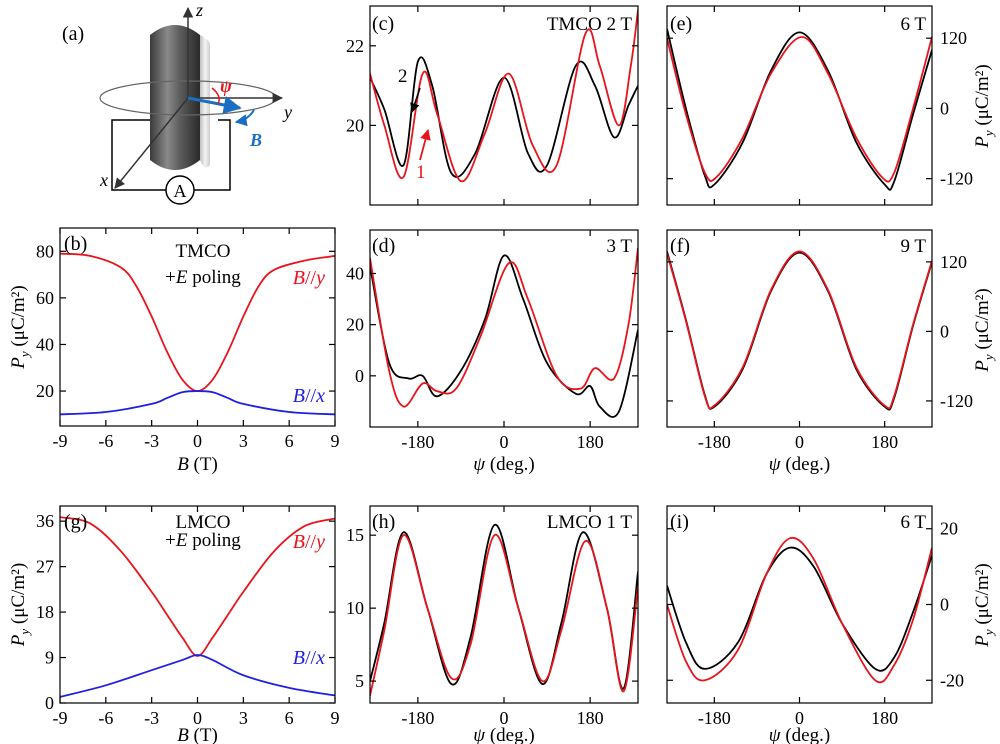 The image size is (1000, 744). I want to click on y-tick-label: 22, so click(355, 46).